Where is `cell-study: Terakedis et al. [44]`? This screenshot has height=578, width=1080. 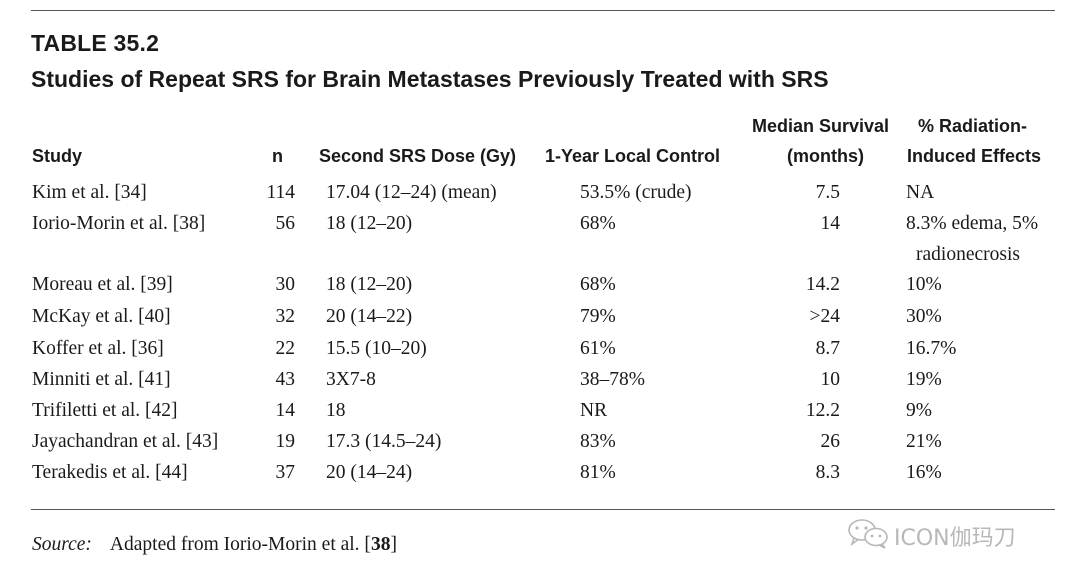 cell-study: Terakedis et al. [44] is located at coordinates (110, 472).